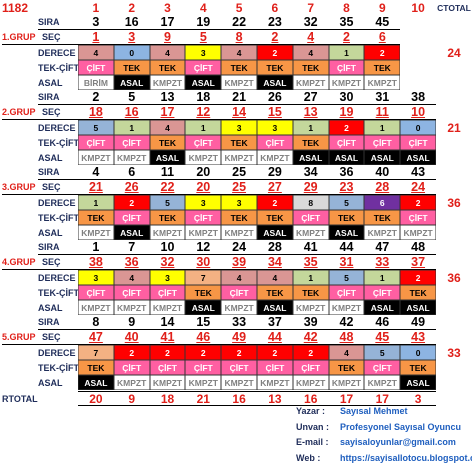 This screenshot has width=472, height=467. What do you see at coordinates (167, 322) in the screenshot?
I see `order-number: 14` at bounding box center [167, 322].